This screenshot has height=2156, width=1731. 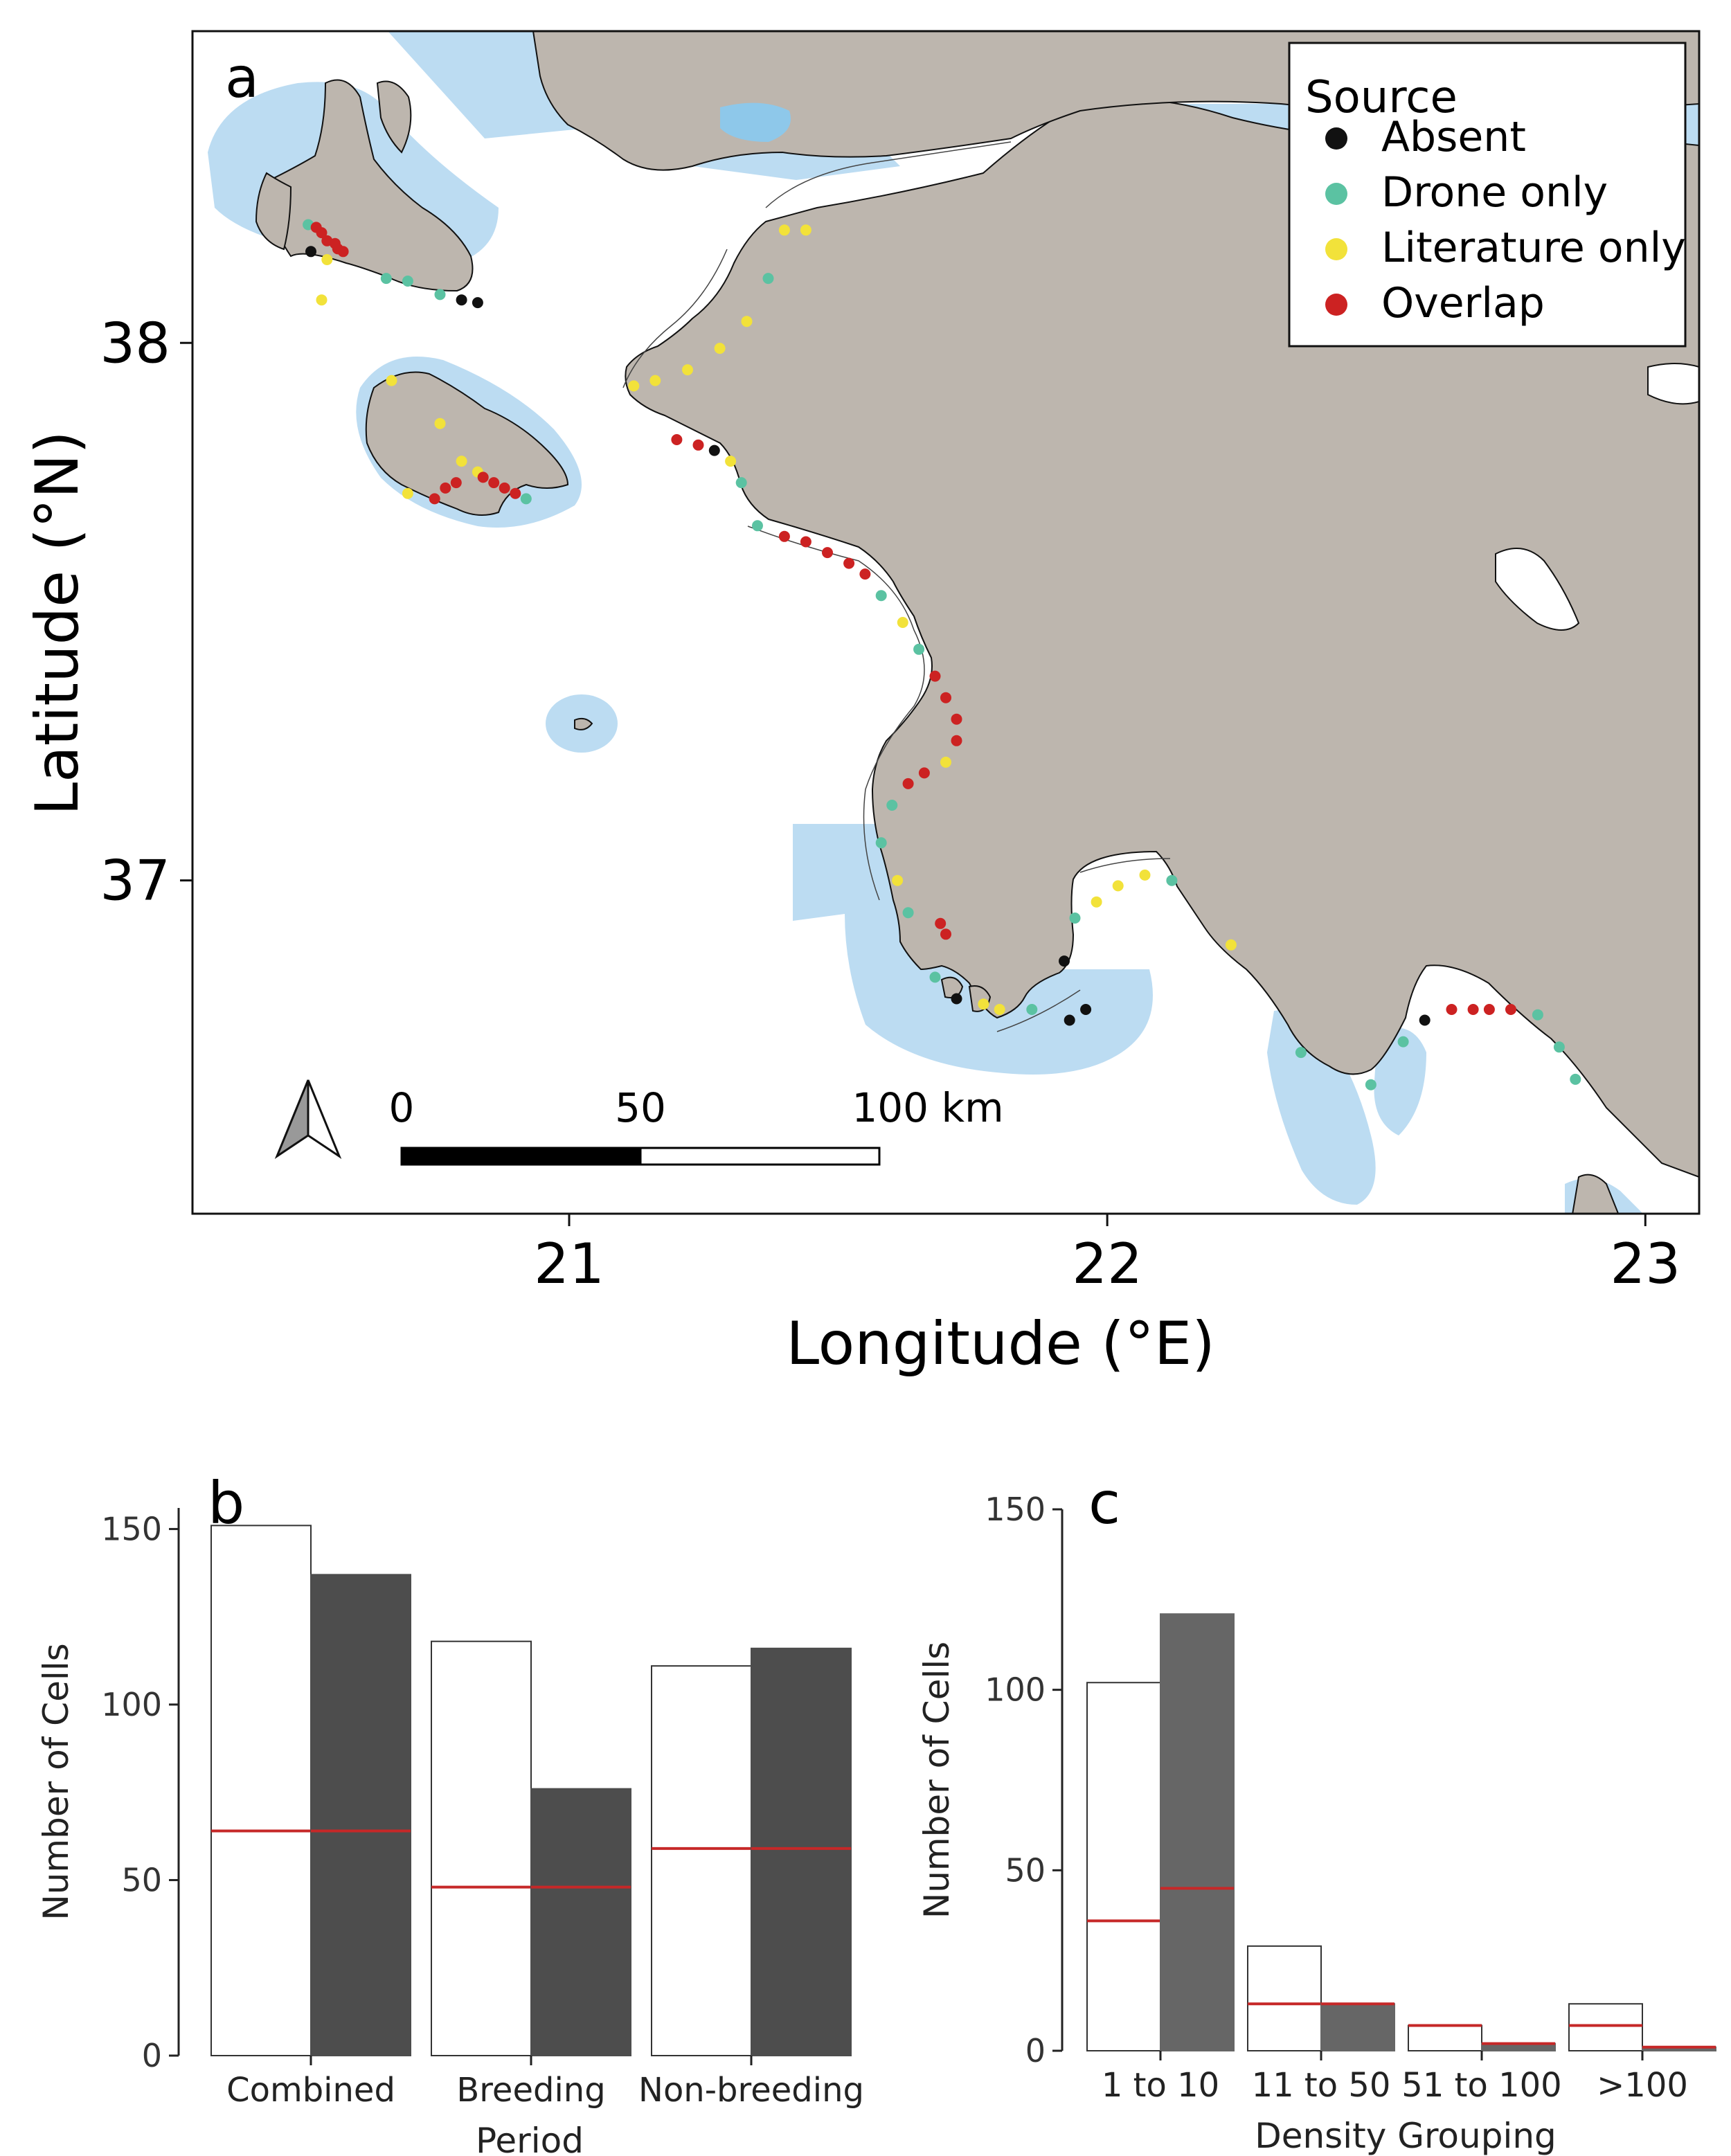 What do you see at coordinates (640, 1107) in the screenshot?
I see `scale-bar-label: 50` at bounding box center [640, 1107].